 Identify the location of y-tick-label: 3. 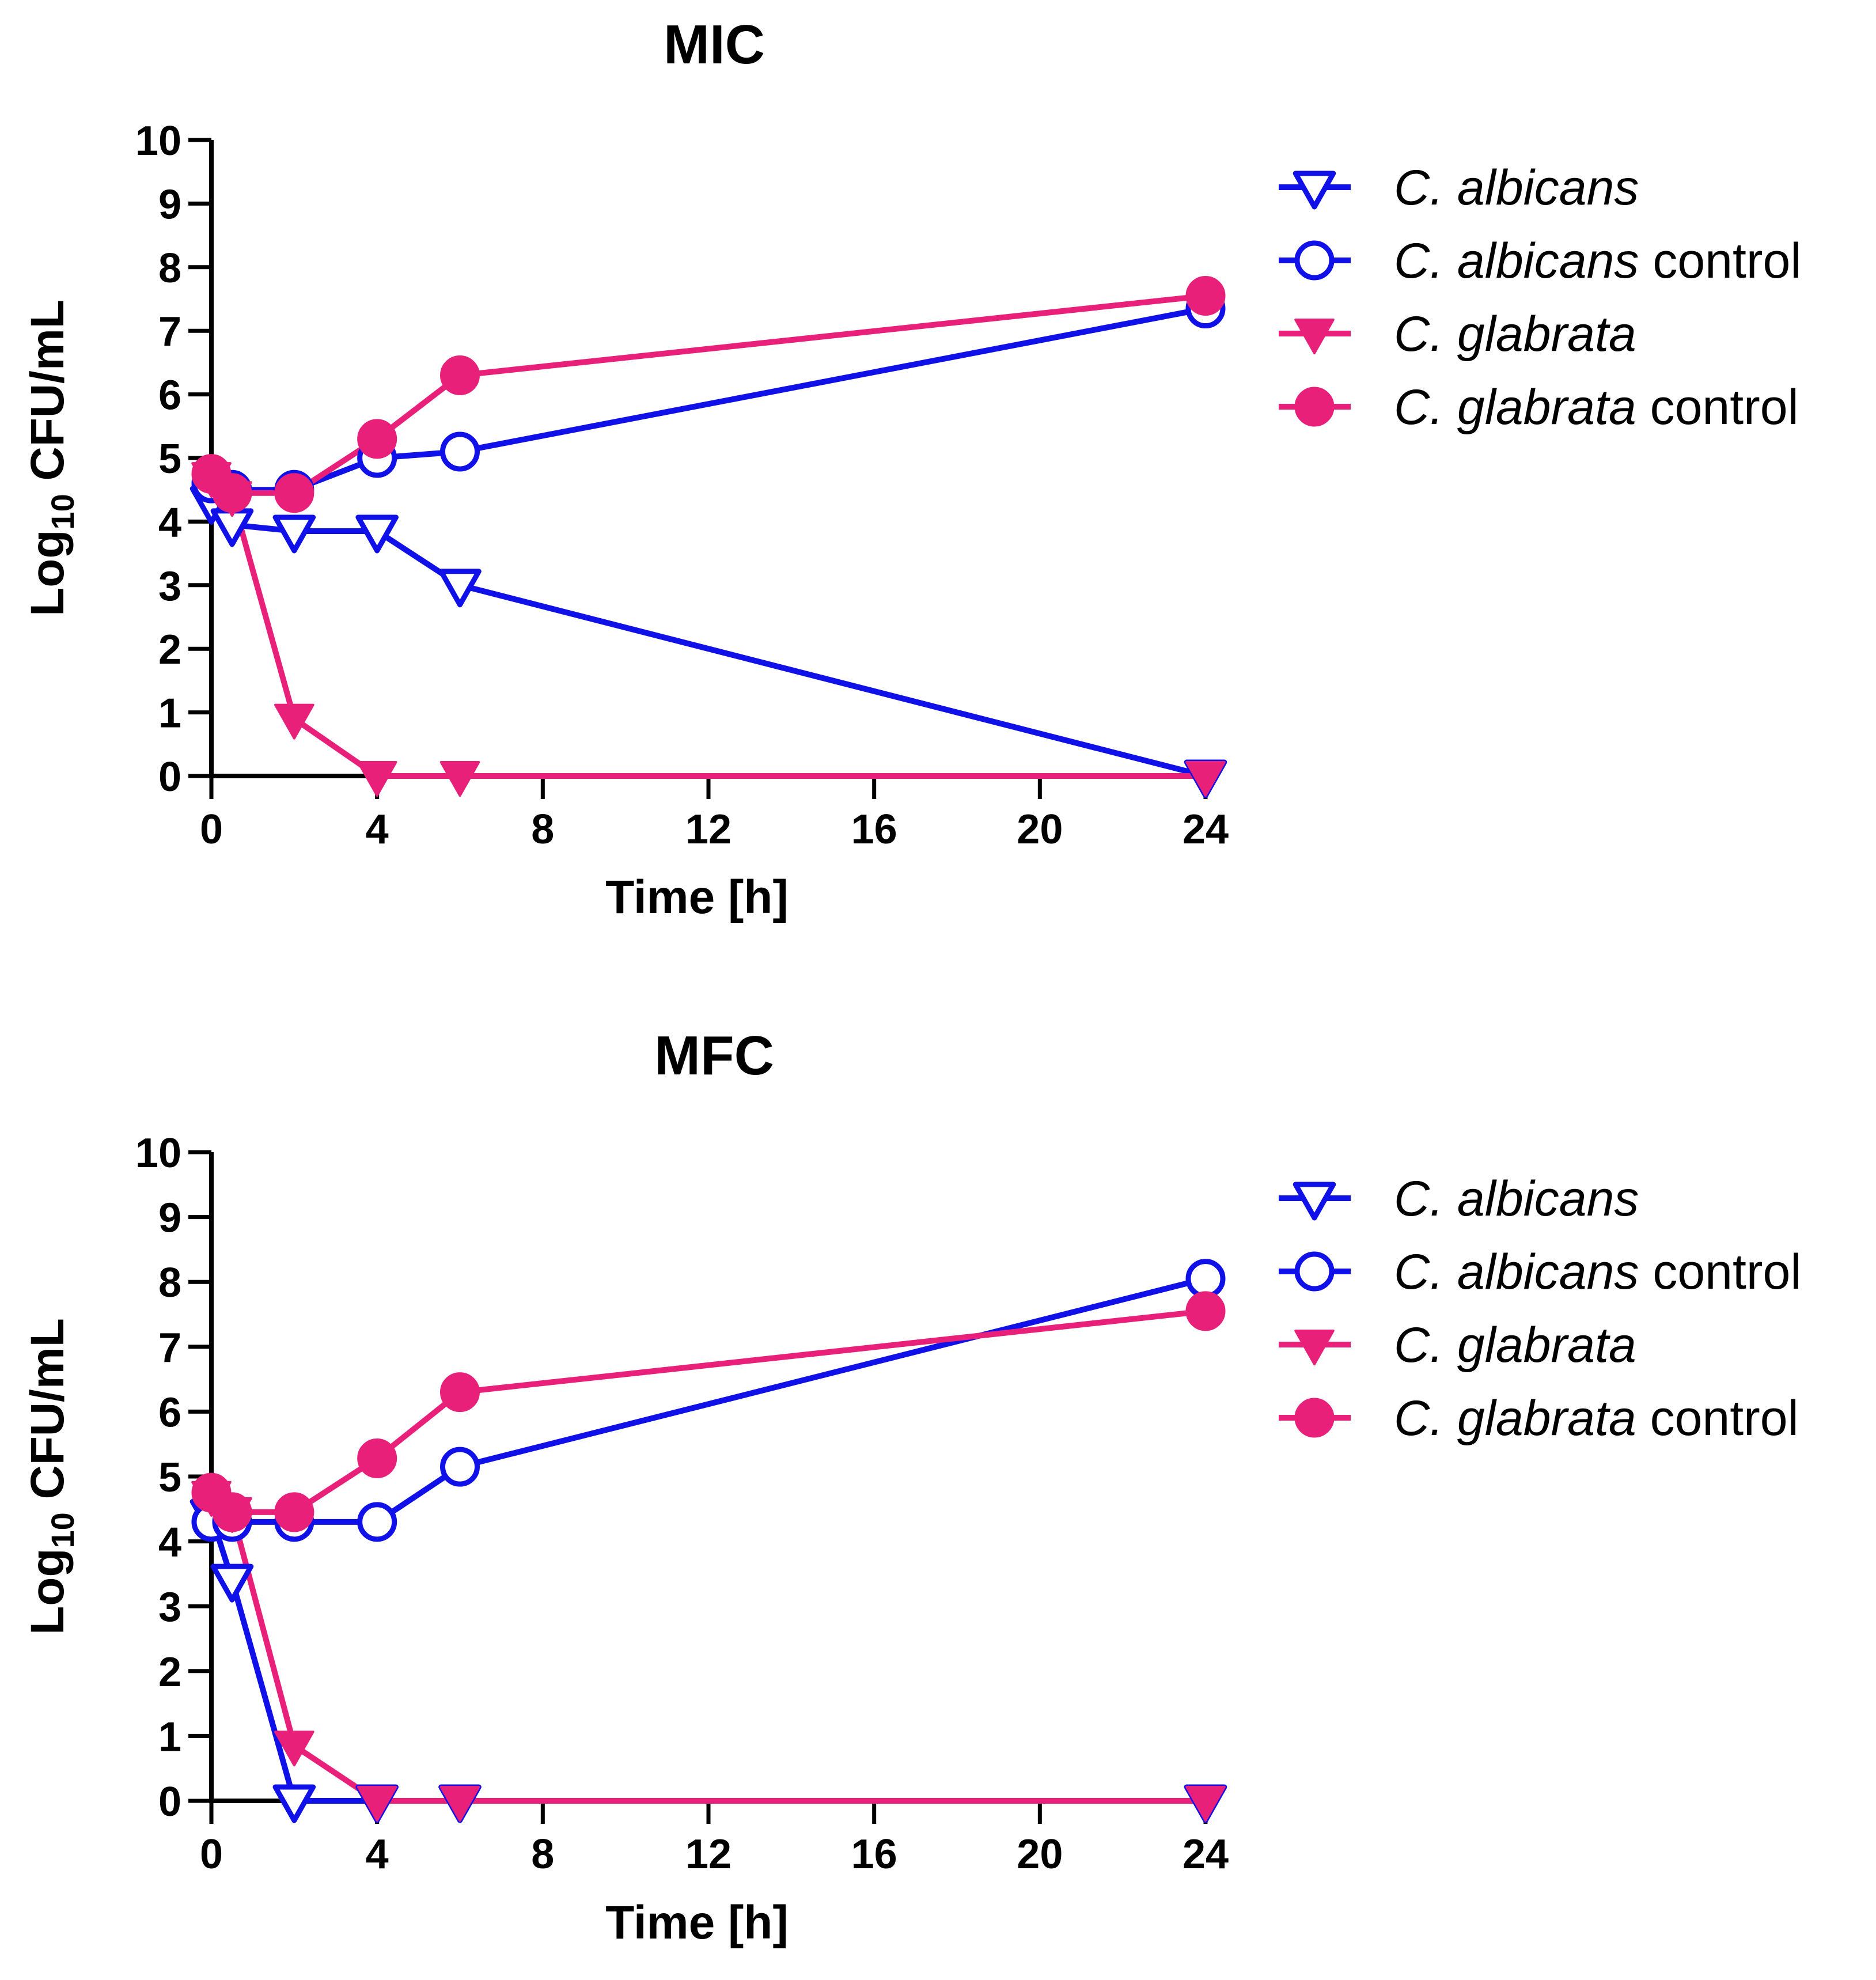
(169, 586).